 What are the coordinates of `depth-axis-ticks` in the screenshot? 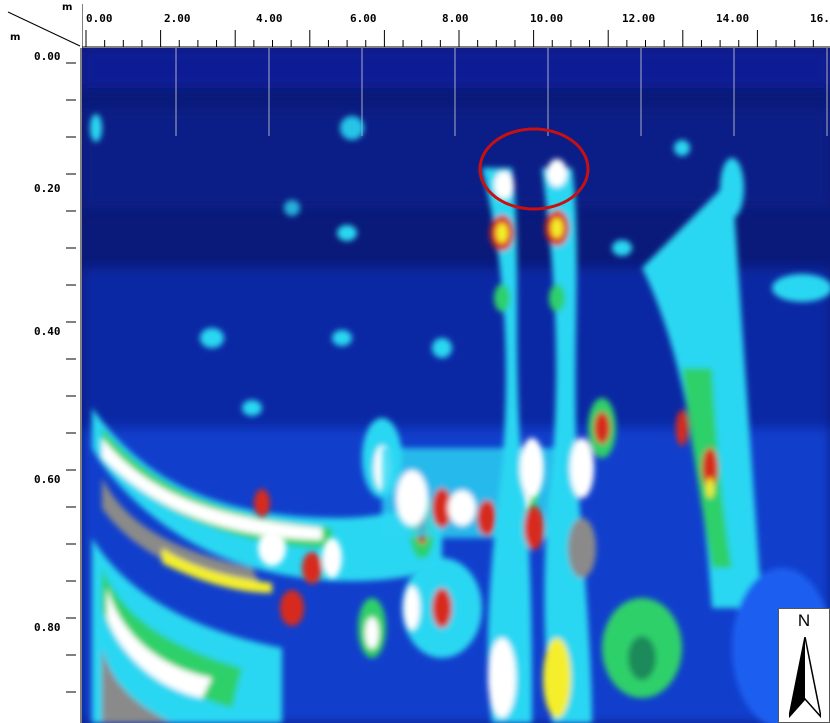 It's located at (74, 385).